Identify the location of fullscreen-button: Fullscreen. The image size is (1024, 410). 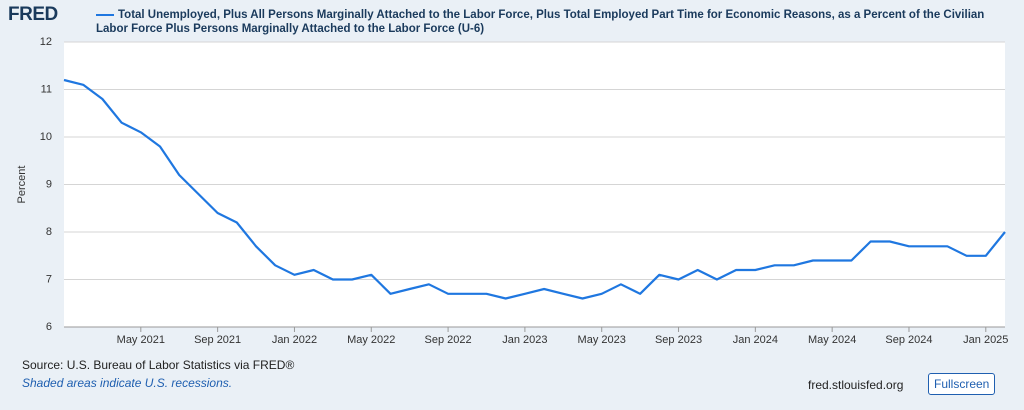
(962, 384).